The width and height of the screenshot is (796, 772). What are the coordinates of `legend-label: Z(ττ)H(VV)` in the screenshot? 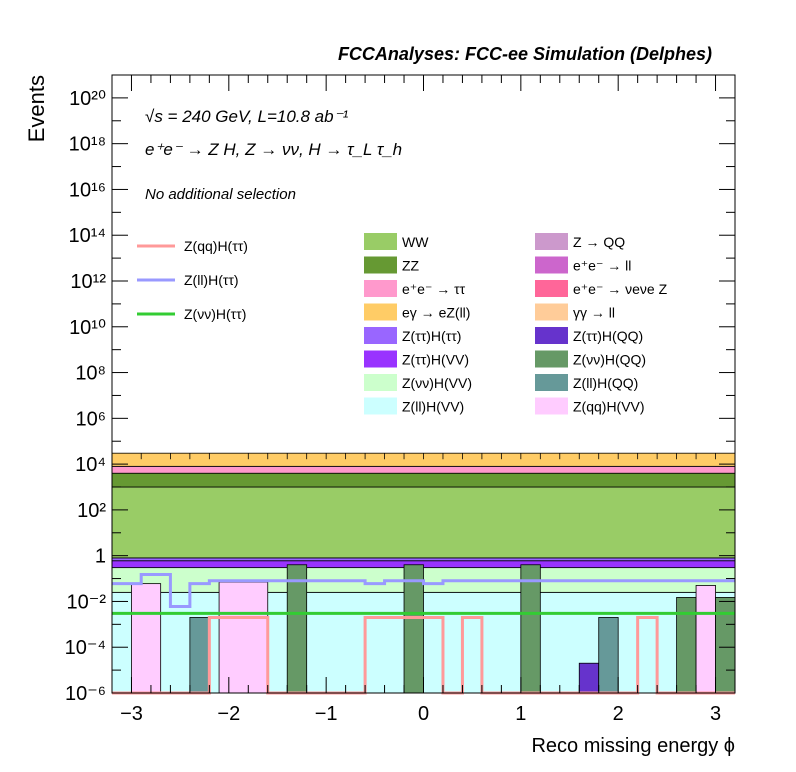 It's located at (435, 360).